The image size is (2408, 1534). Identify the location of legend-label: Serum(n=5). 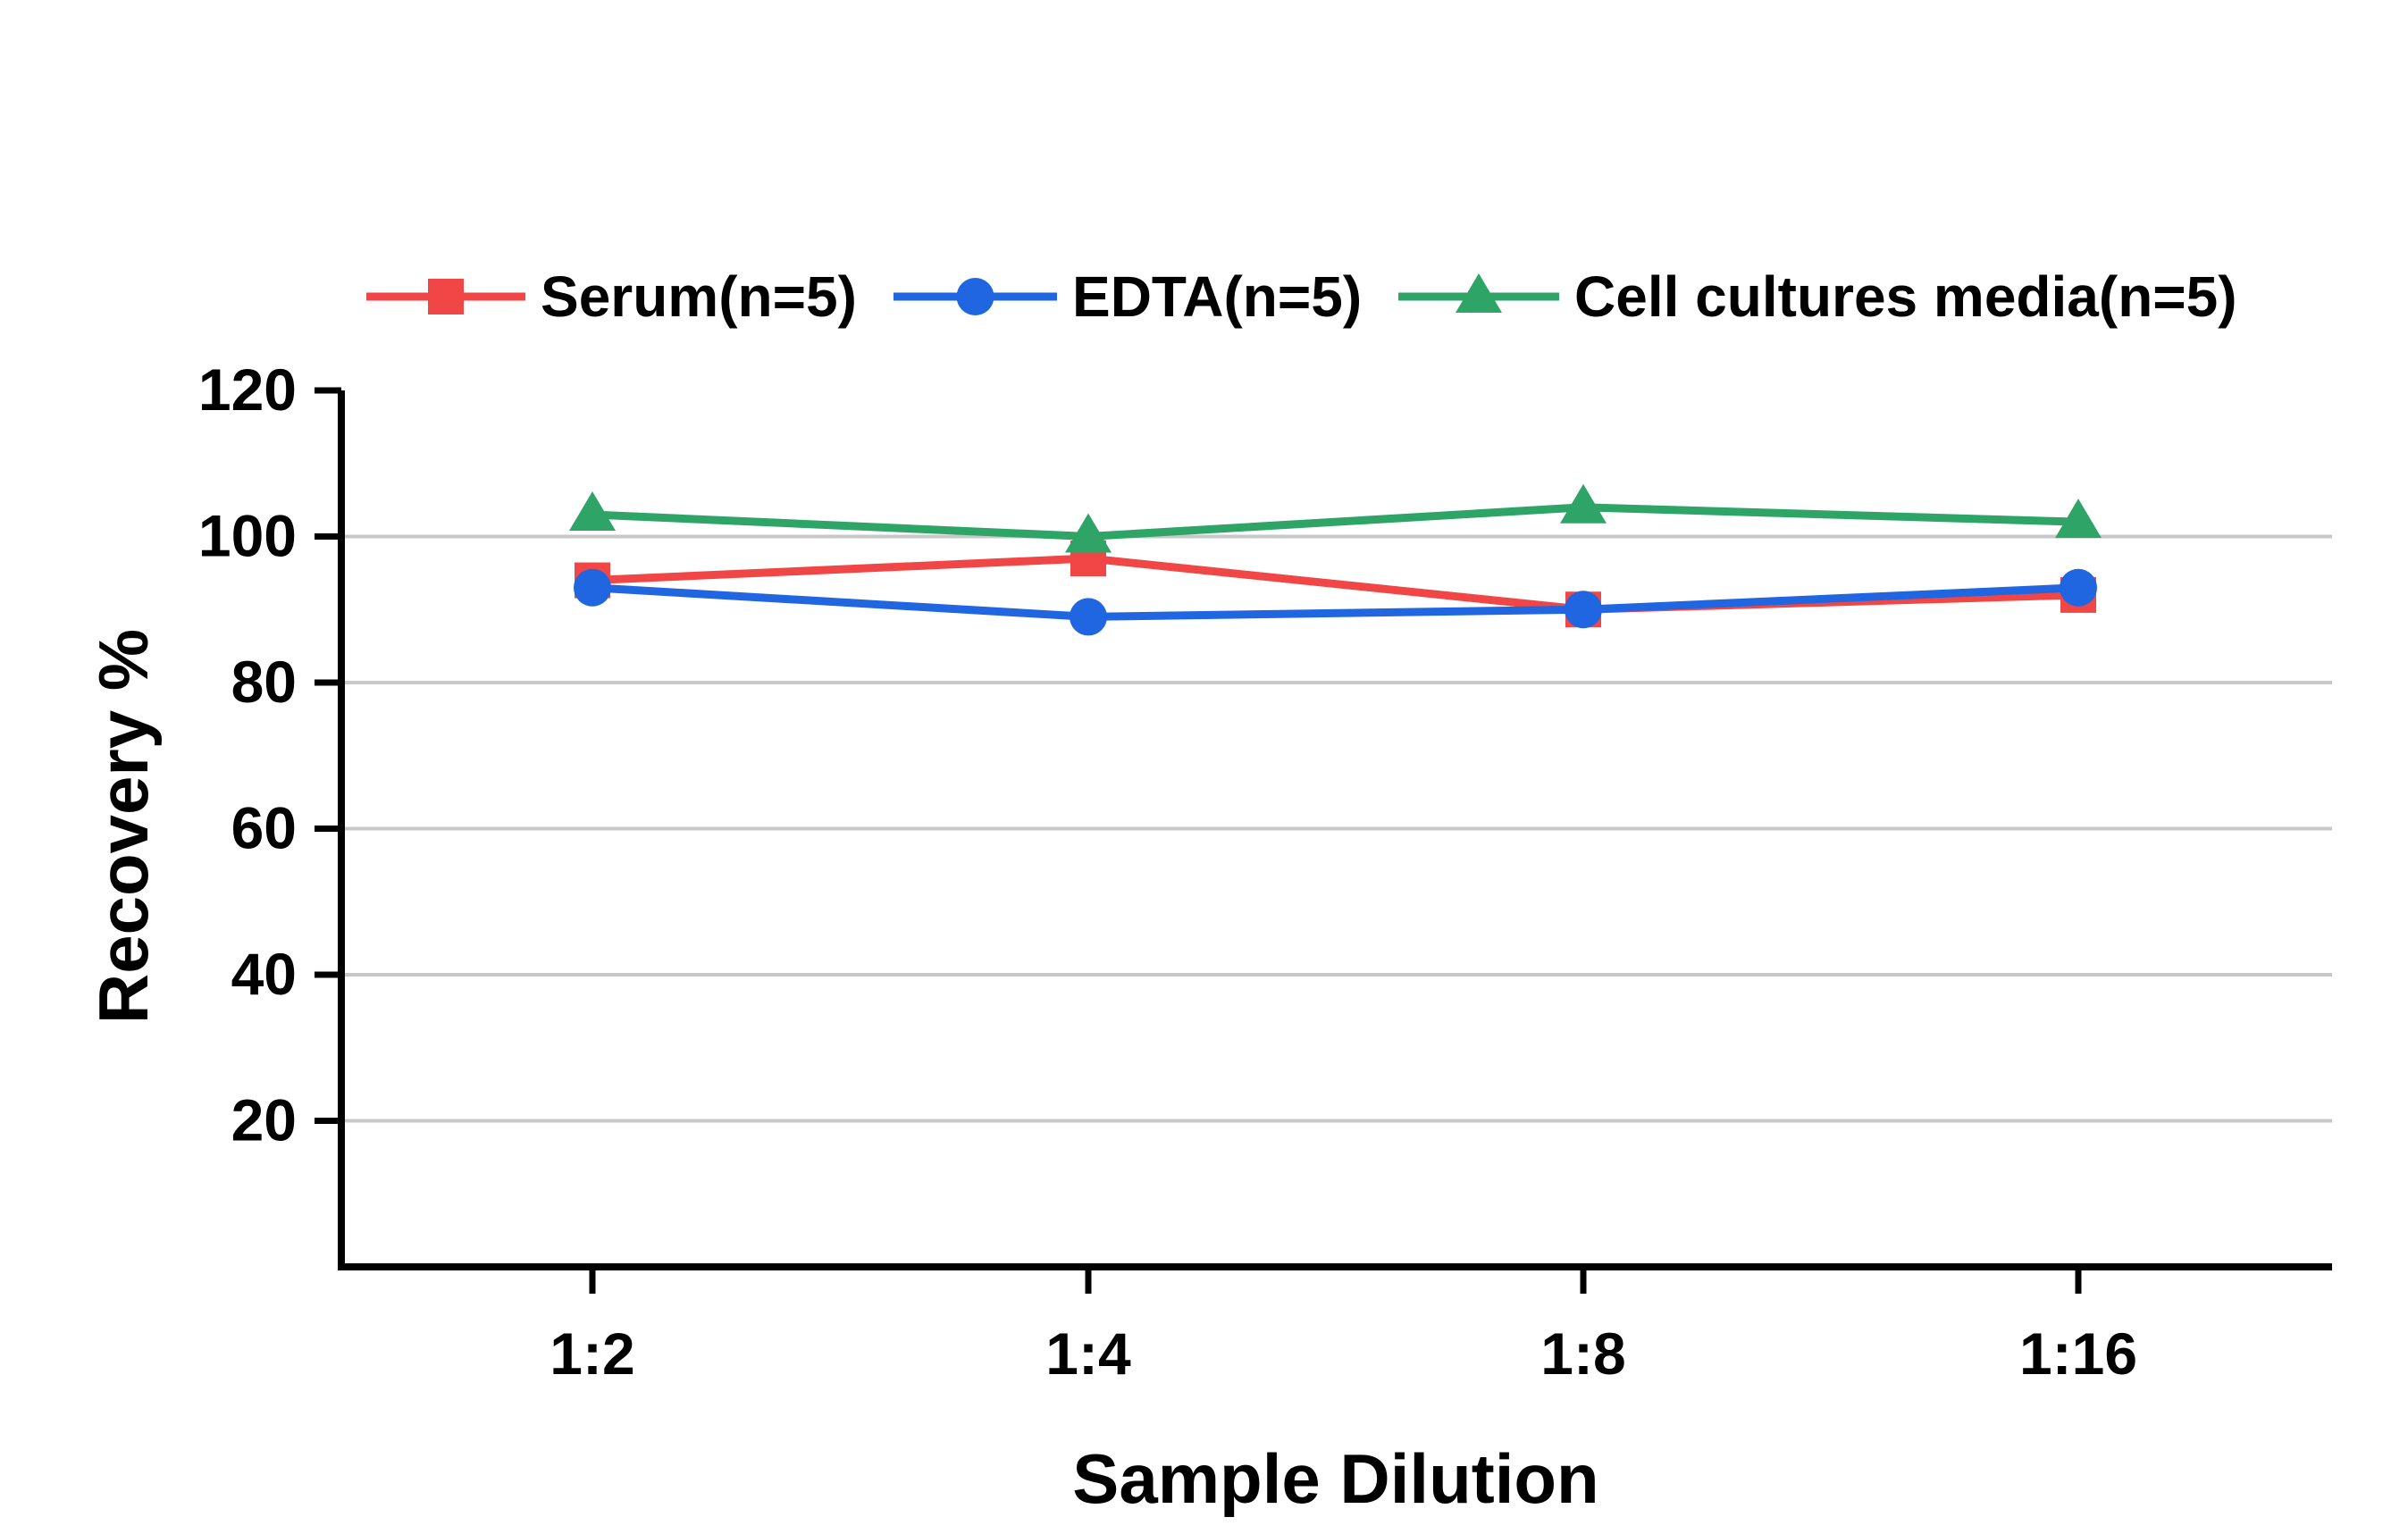
(699, 296).